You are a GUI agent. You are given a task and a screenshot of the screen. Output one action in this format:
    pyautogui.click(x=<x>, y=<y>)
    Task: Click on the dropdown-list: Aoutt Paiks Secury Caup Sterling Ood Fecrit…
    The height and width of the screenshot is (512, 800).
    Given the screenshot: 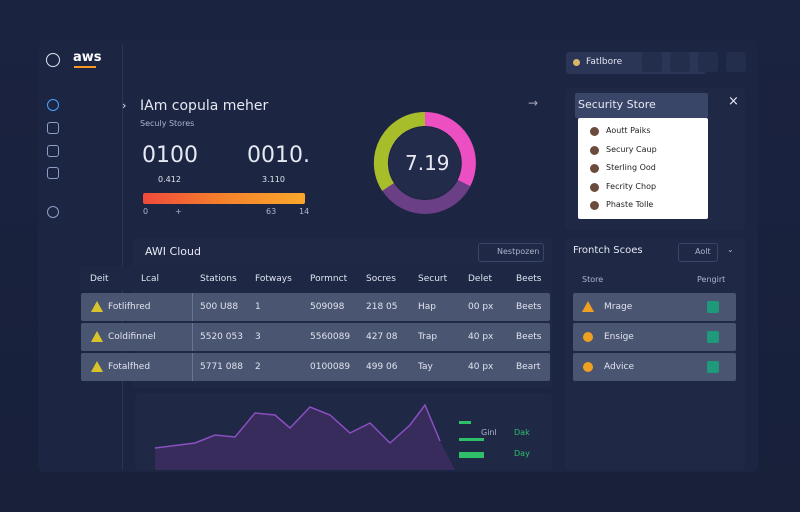 What is the action you would take?
    pyautogui.click(x=643, y=168)
    